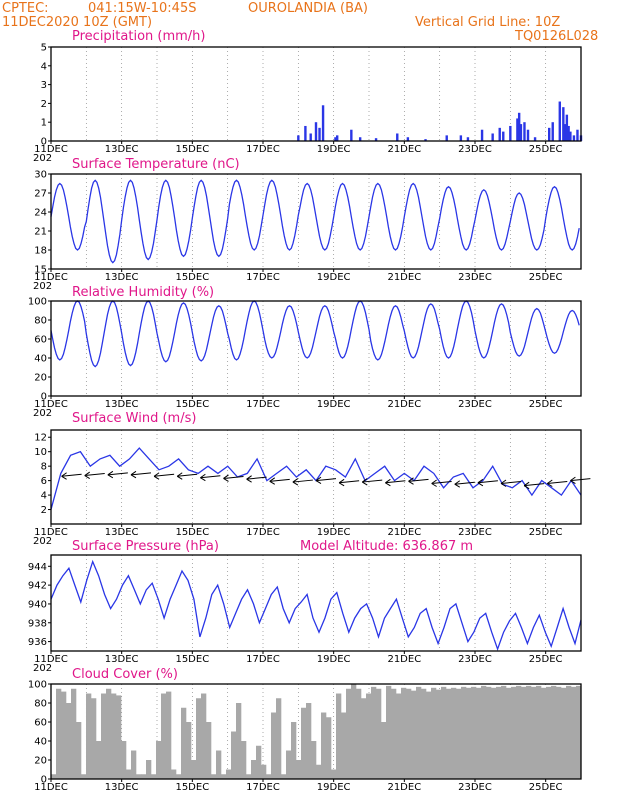  Describe the element at coordinates (556, 36) in the screenshot. I see `header-code: TQ0126L028` at that location.